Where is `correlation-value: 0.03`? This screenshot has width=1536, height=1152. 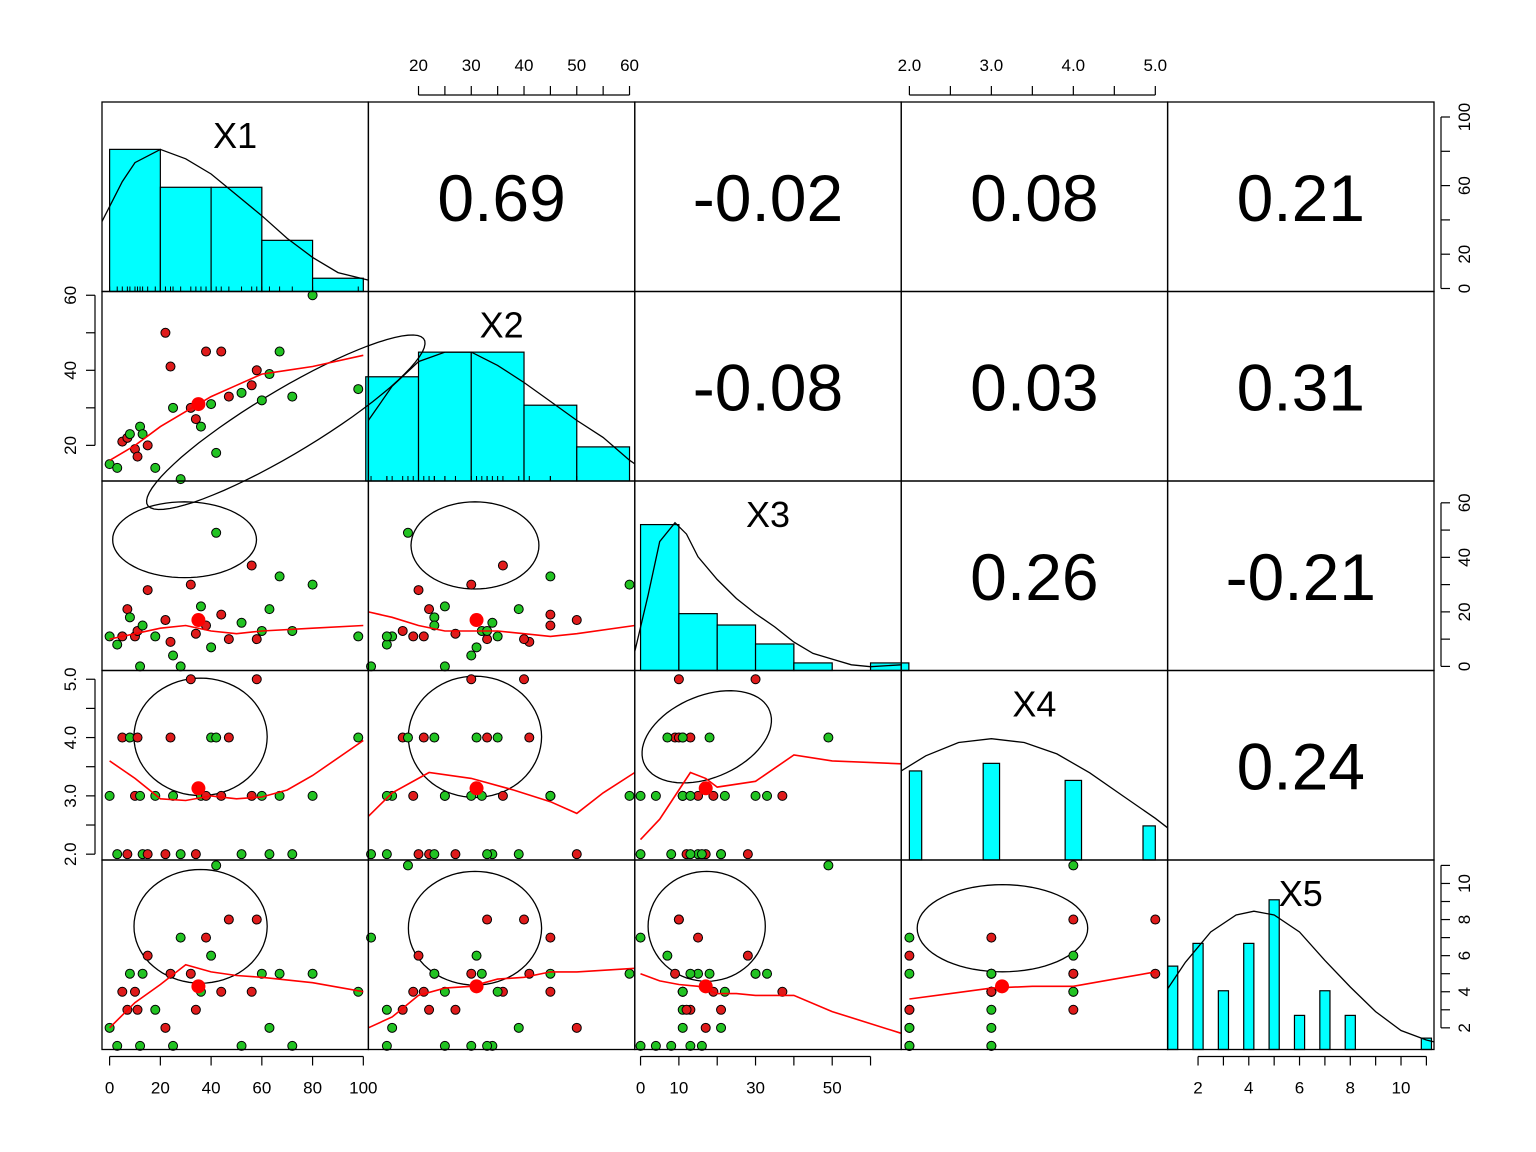 correlation-value: 0.03 is located at coordinates (1034, 387).